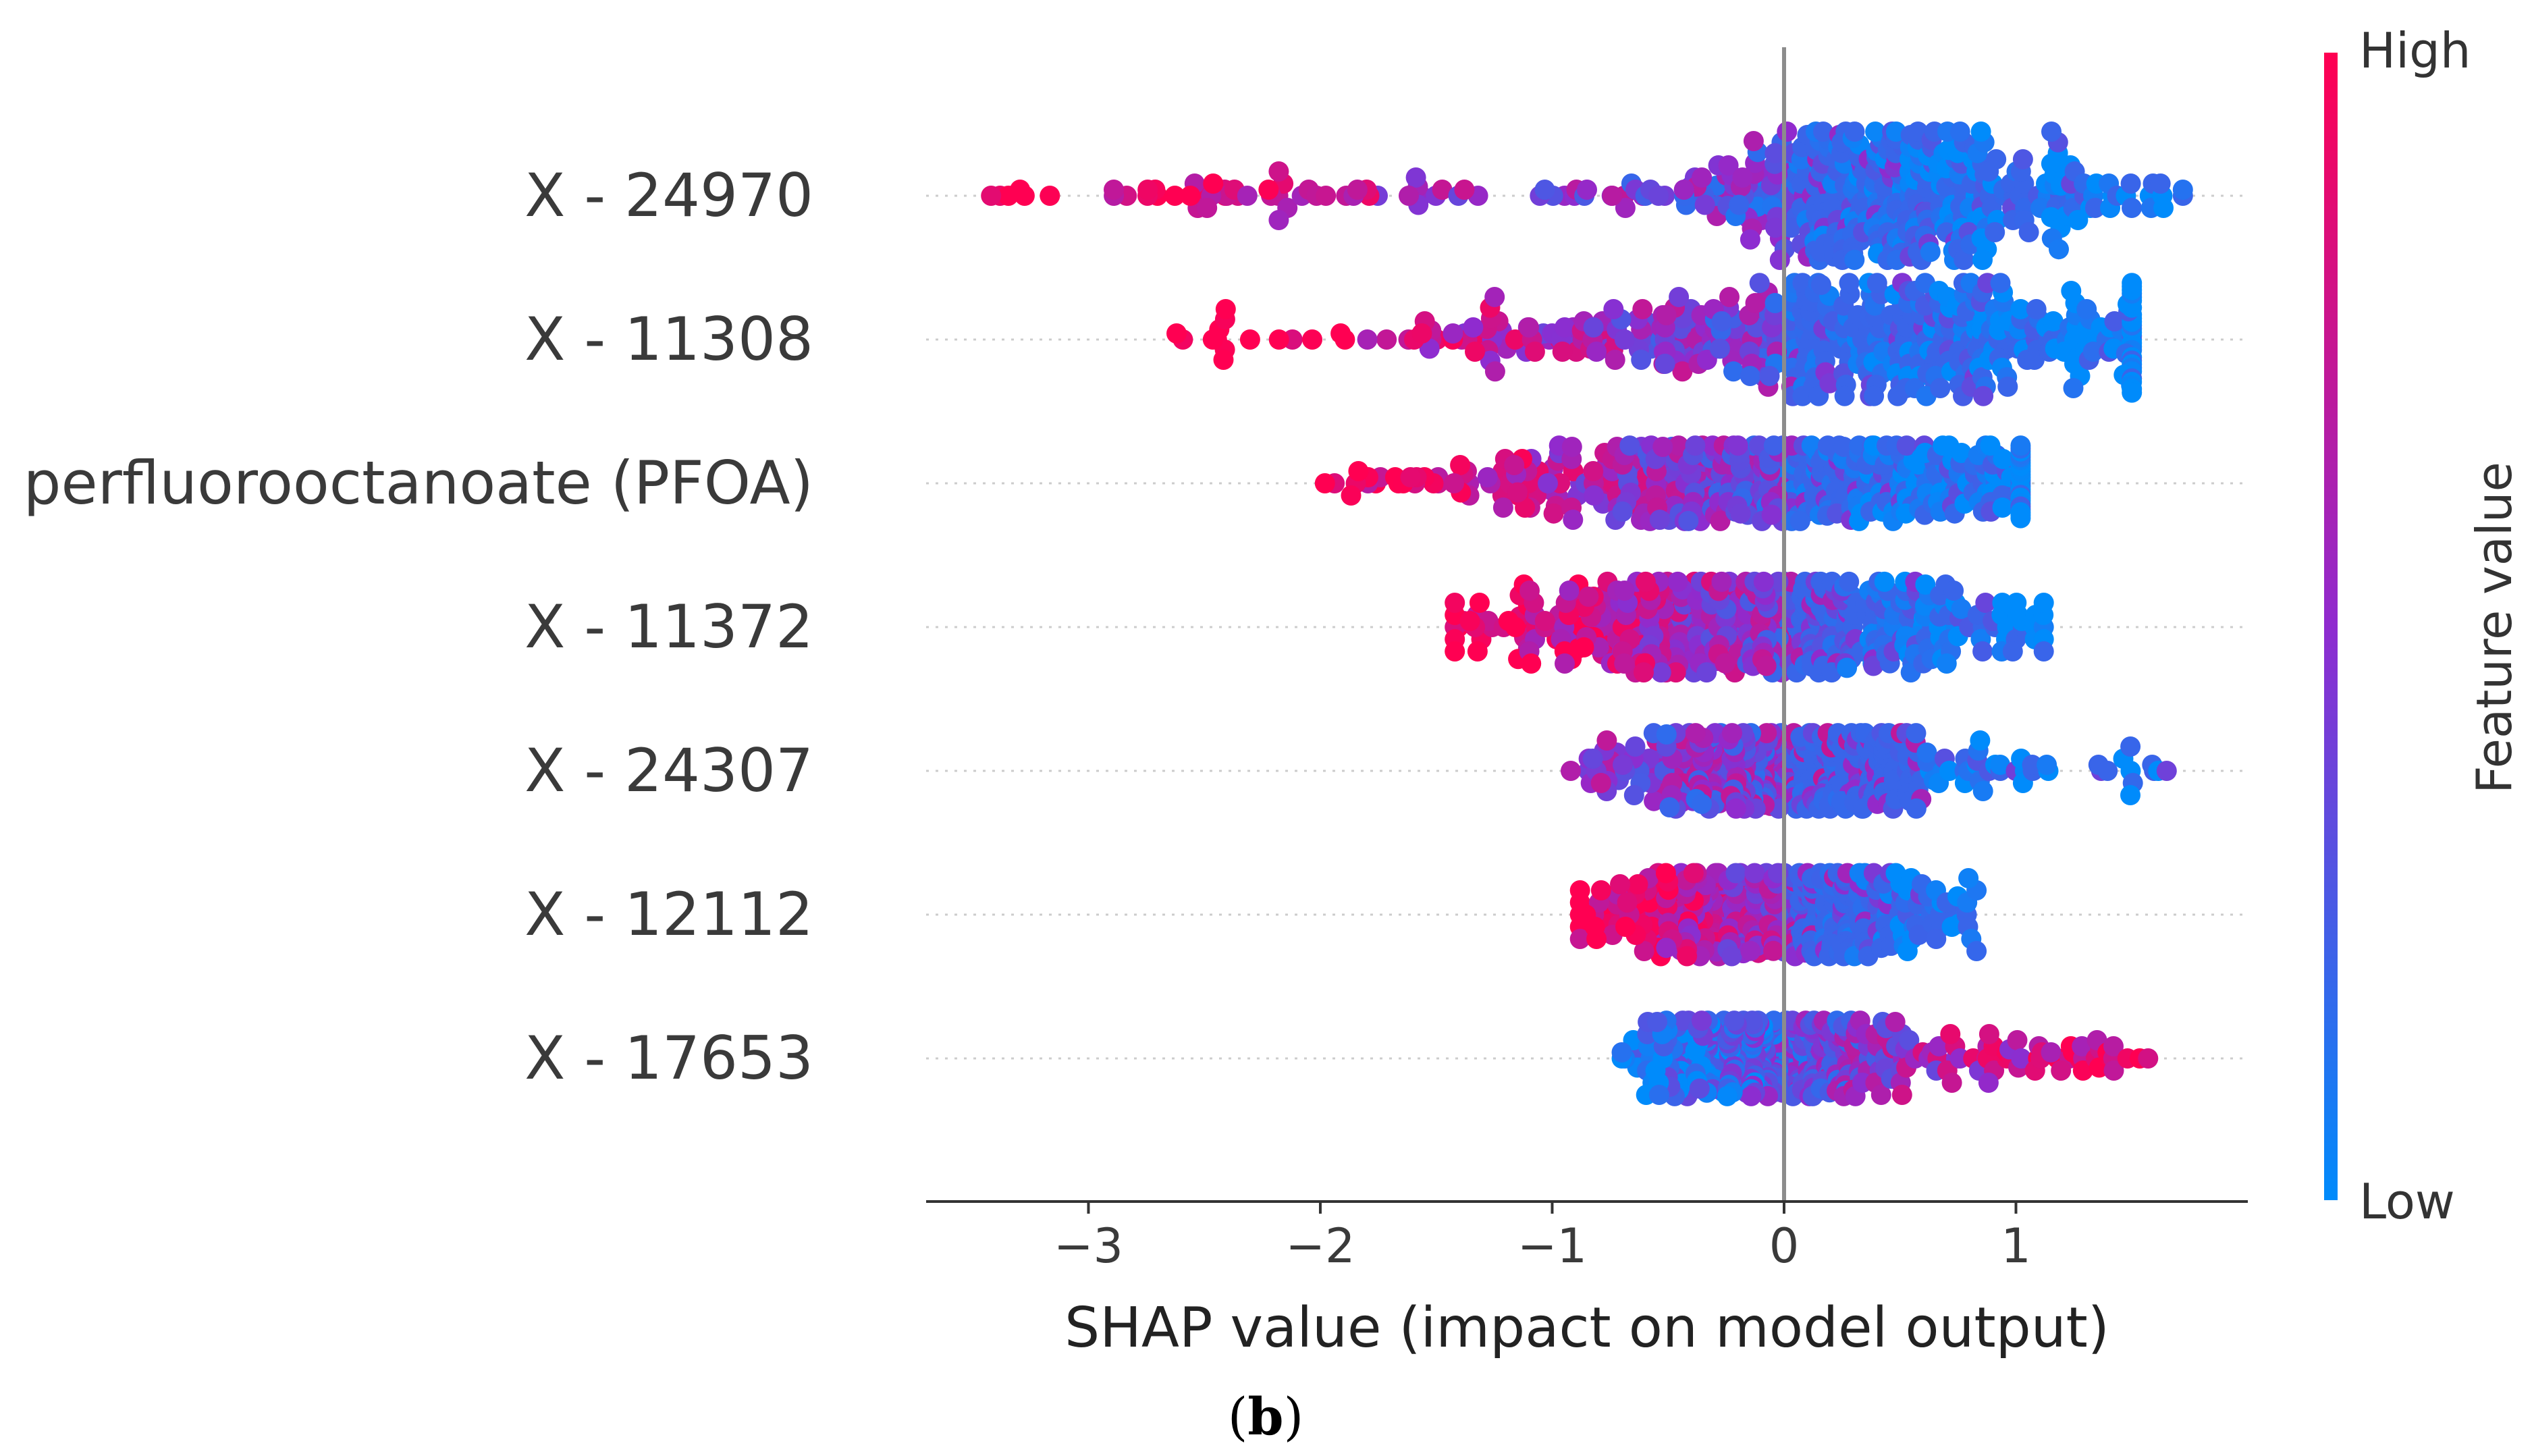  Describe the element at coordinates (1320, 1246) in the screenshot. I see `x-tick-label: −2` at that location.